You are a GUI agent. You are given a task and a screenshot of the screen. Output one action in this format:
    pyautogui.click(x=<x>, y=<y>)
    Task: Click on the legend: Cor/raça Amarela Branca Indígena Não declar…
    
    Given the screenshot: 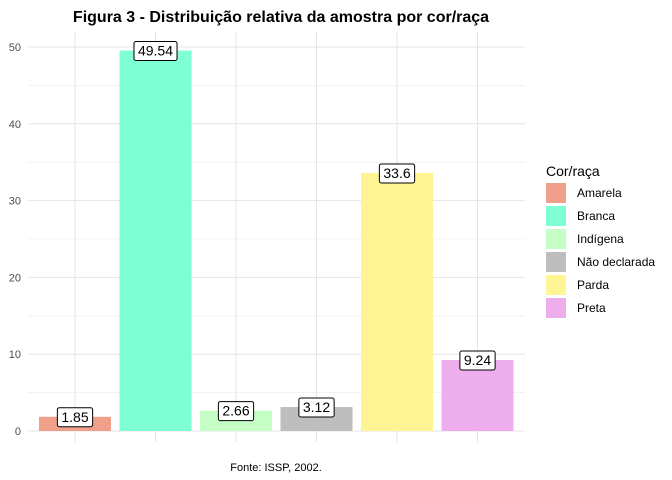 What is the action you would take?
    pyautogui.click(x=600, y=240)
    